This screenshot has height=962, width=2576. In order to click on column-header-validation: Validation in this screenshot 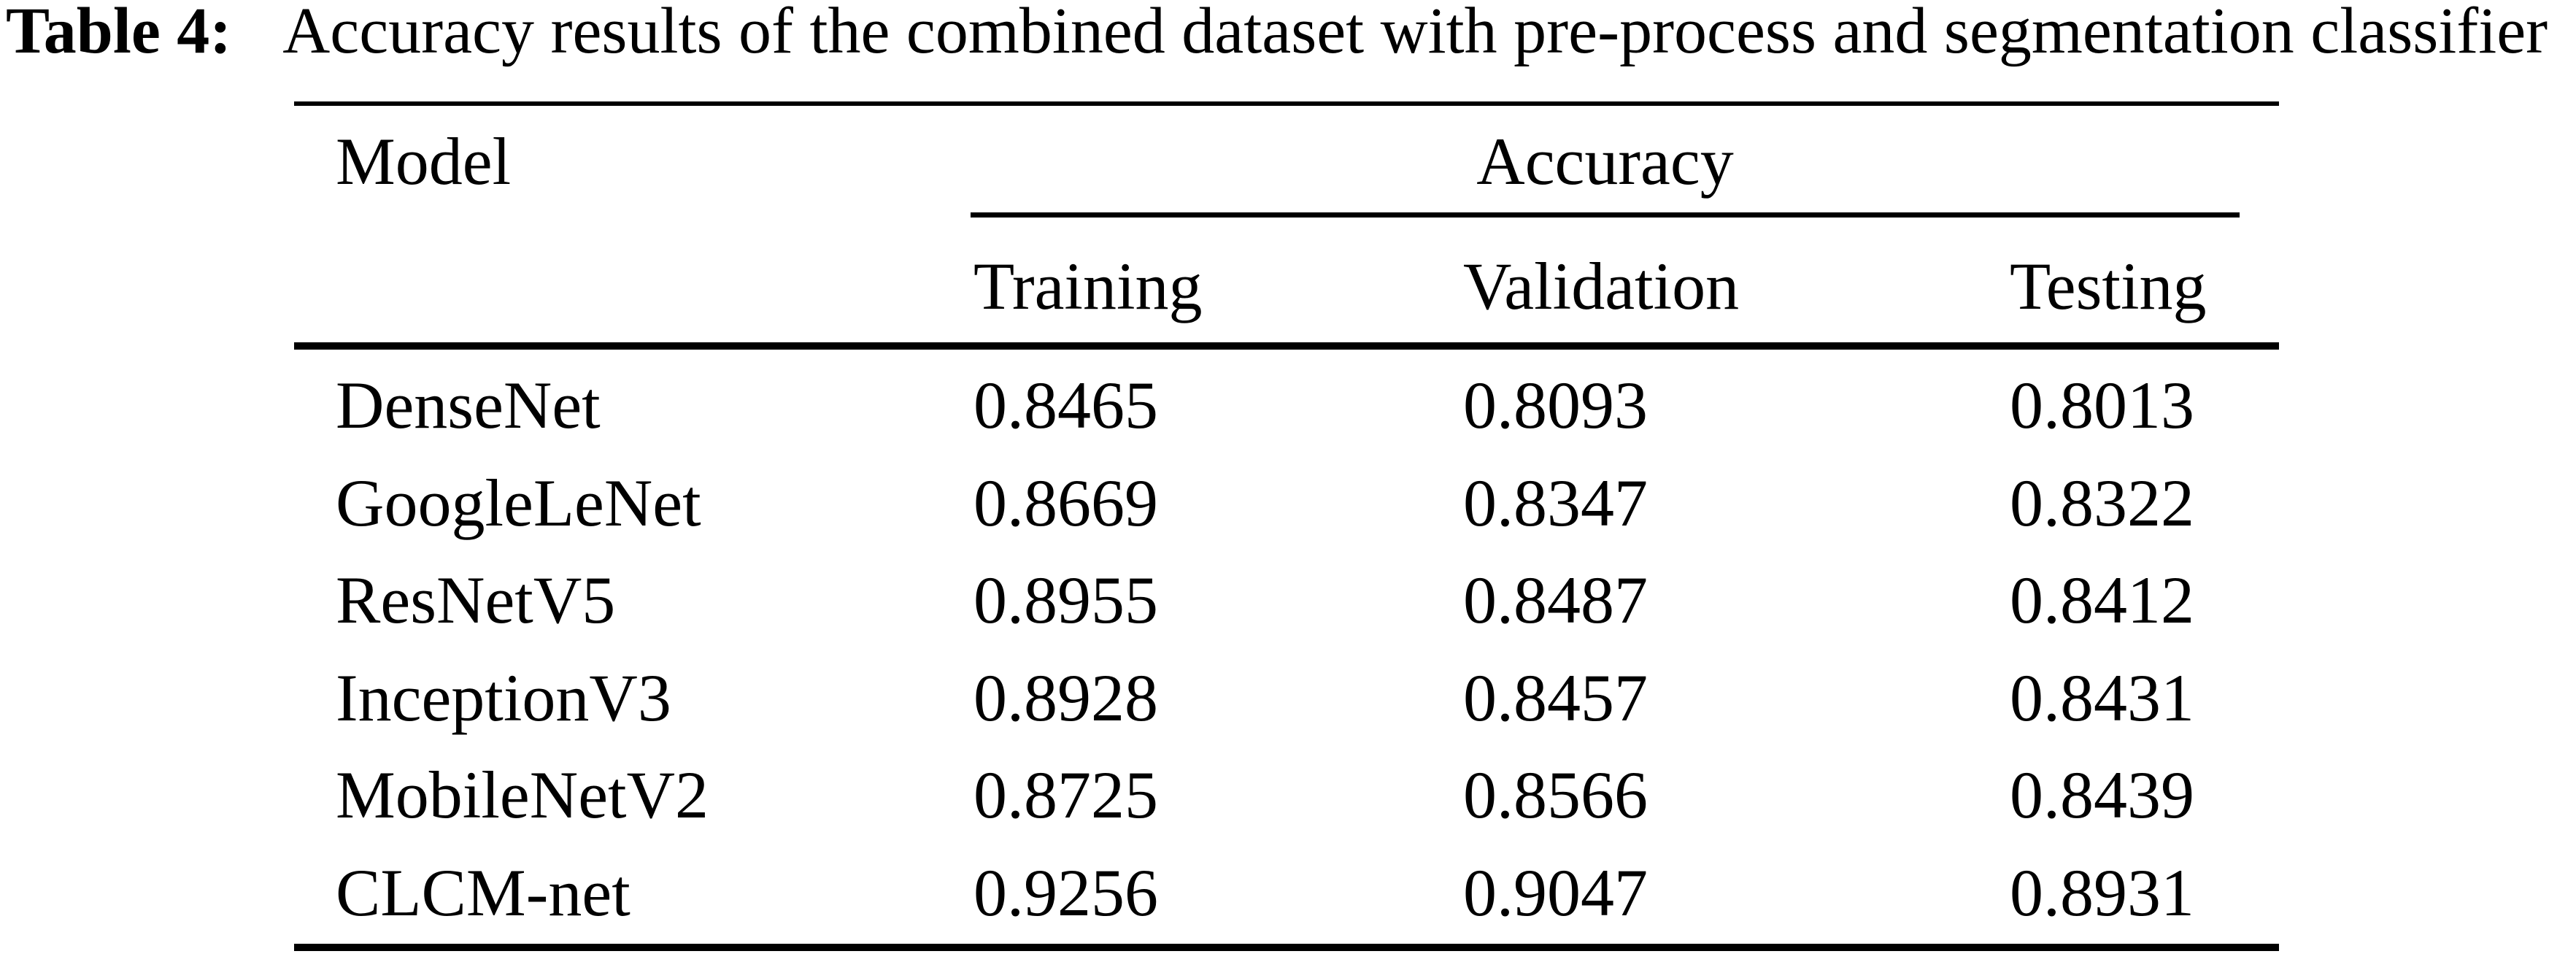, I will do `click(1601, 286)`.